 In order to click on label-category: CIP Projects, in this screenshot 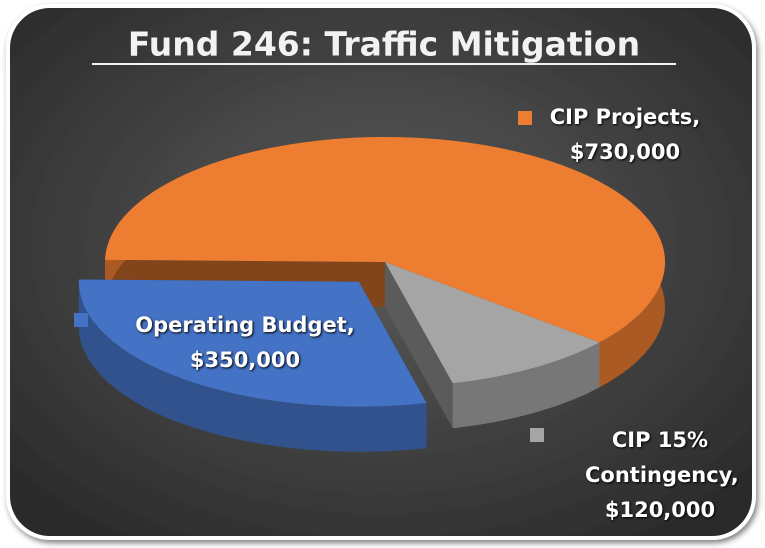, I will do `click(625, 117)`.